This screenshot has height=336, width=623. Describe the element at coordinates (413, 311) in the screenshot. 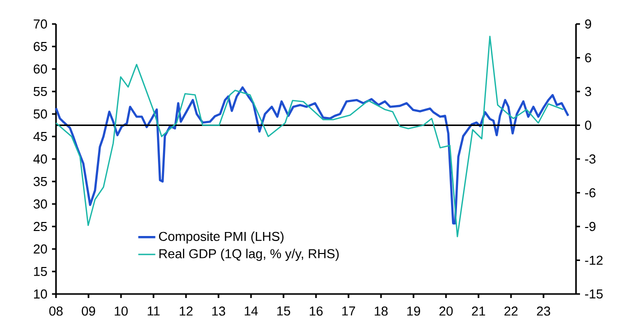

I see `x-tick-label: 19` at that location.